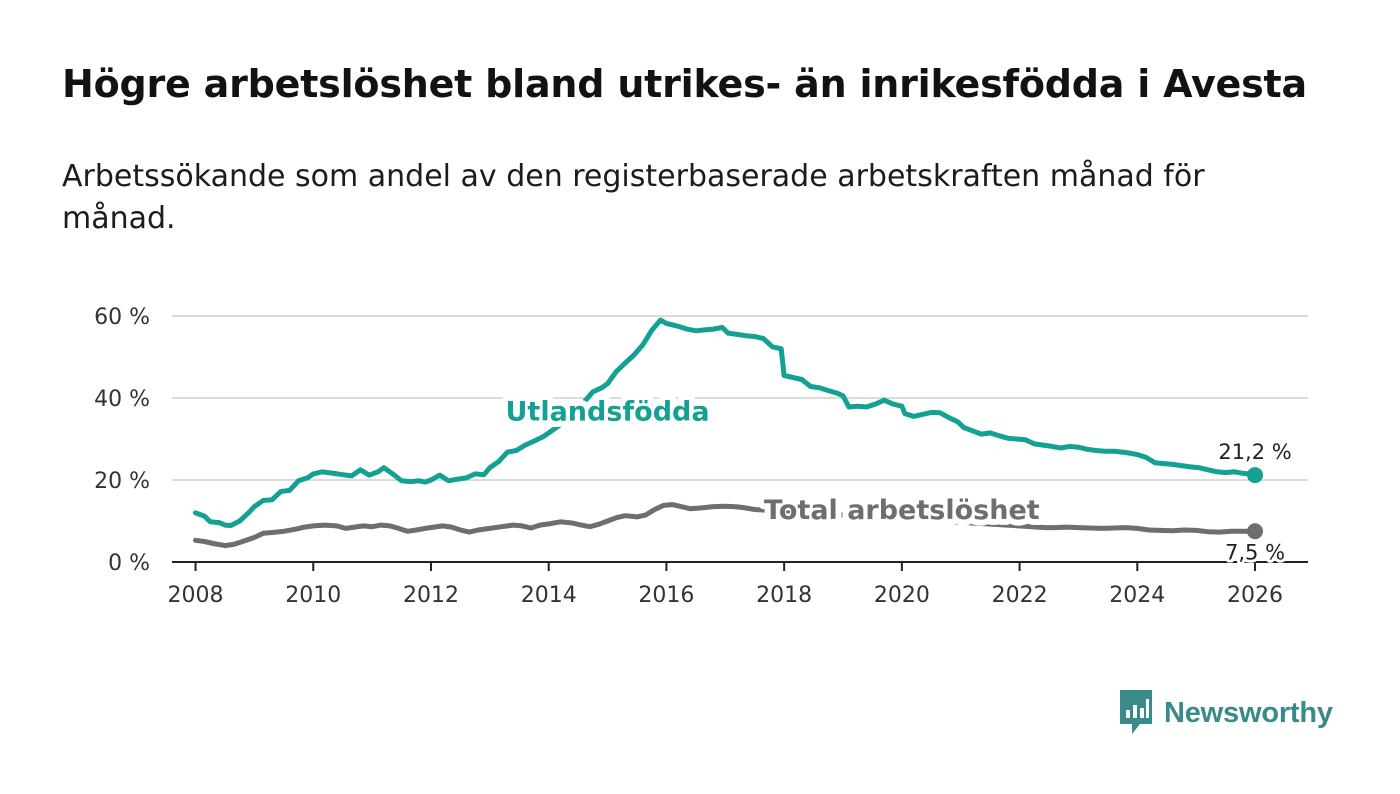  What do you see at coordinates (784, 595) in the screenshot?
I see `x-tick-label: 2018` at bounding box center [784, 595].